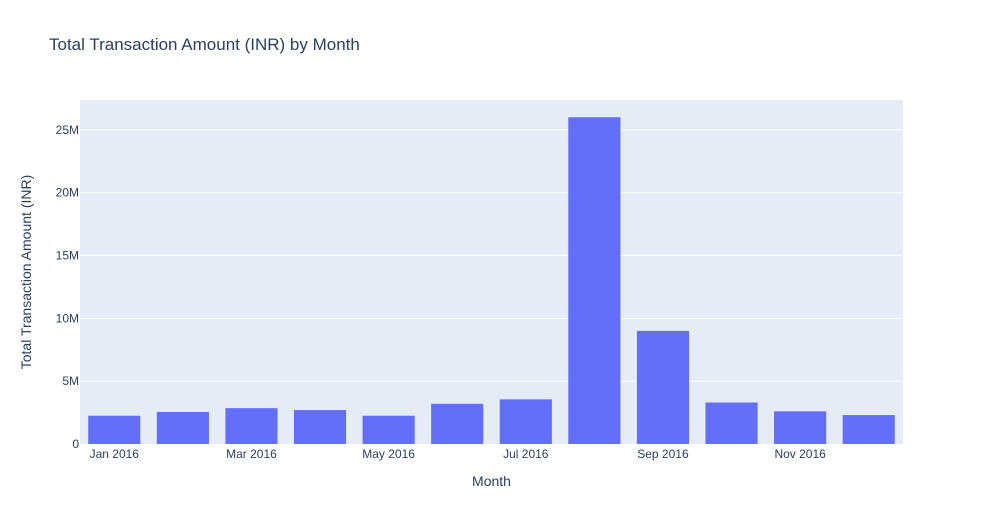 This screenshot has height=525, width=983. Describe the element at coordinates (67, 193) in the screenshot. I see `y-tick-label: 20M` at that location.